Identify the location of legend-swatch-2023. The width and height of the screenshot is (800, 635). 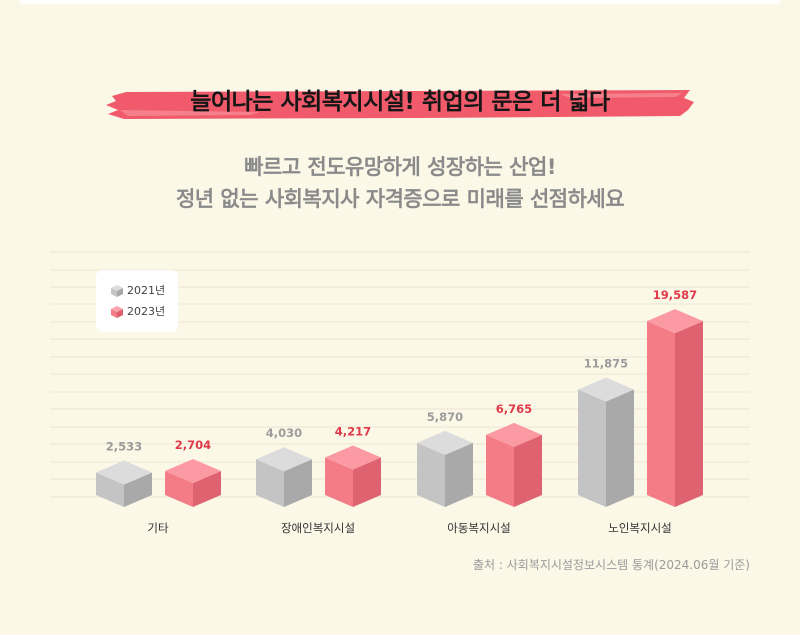
(117, 312).